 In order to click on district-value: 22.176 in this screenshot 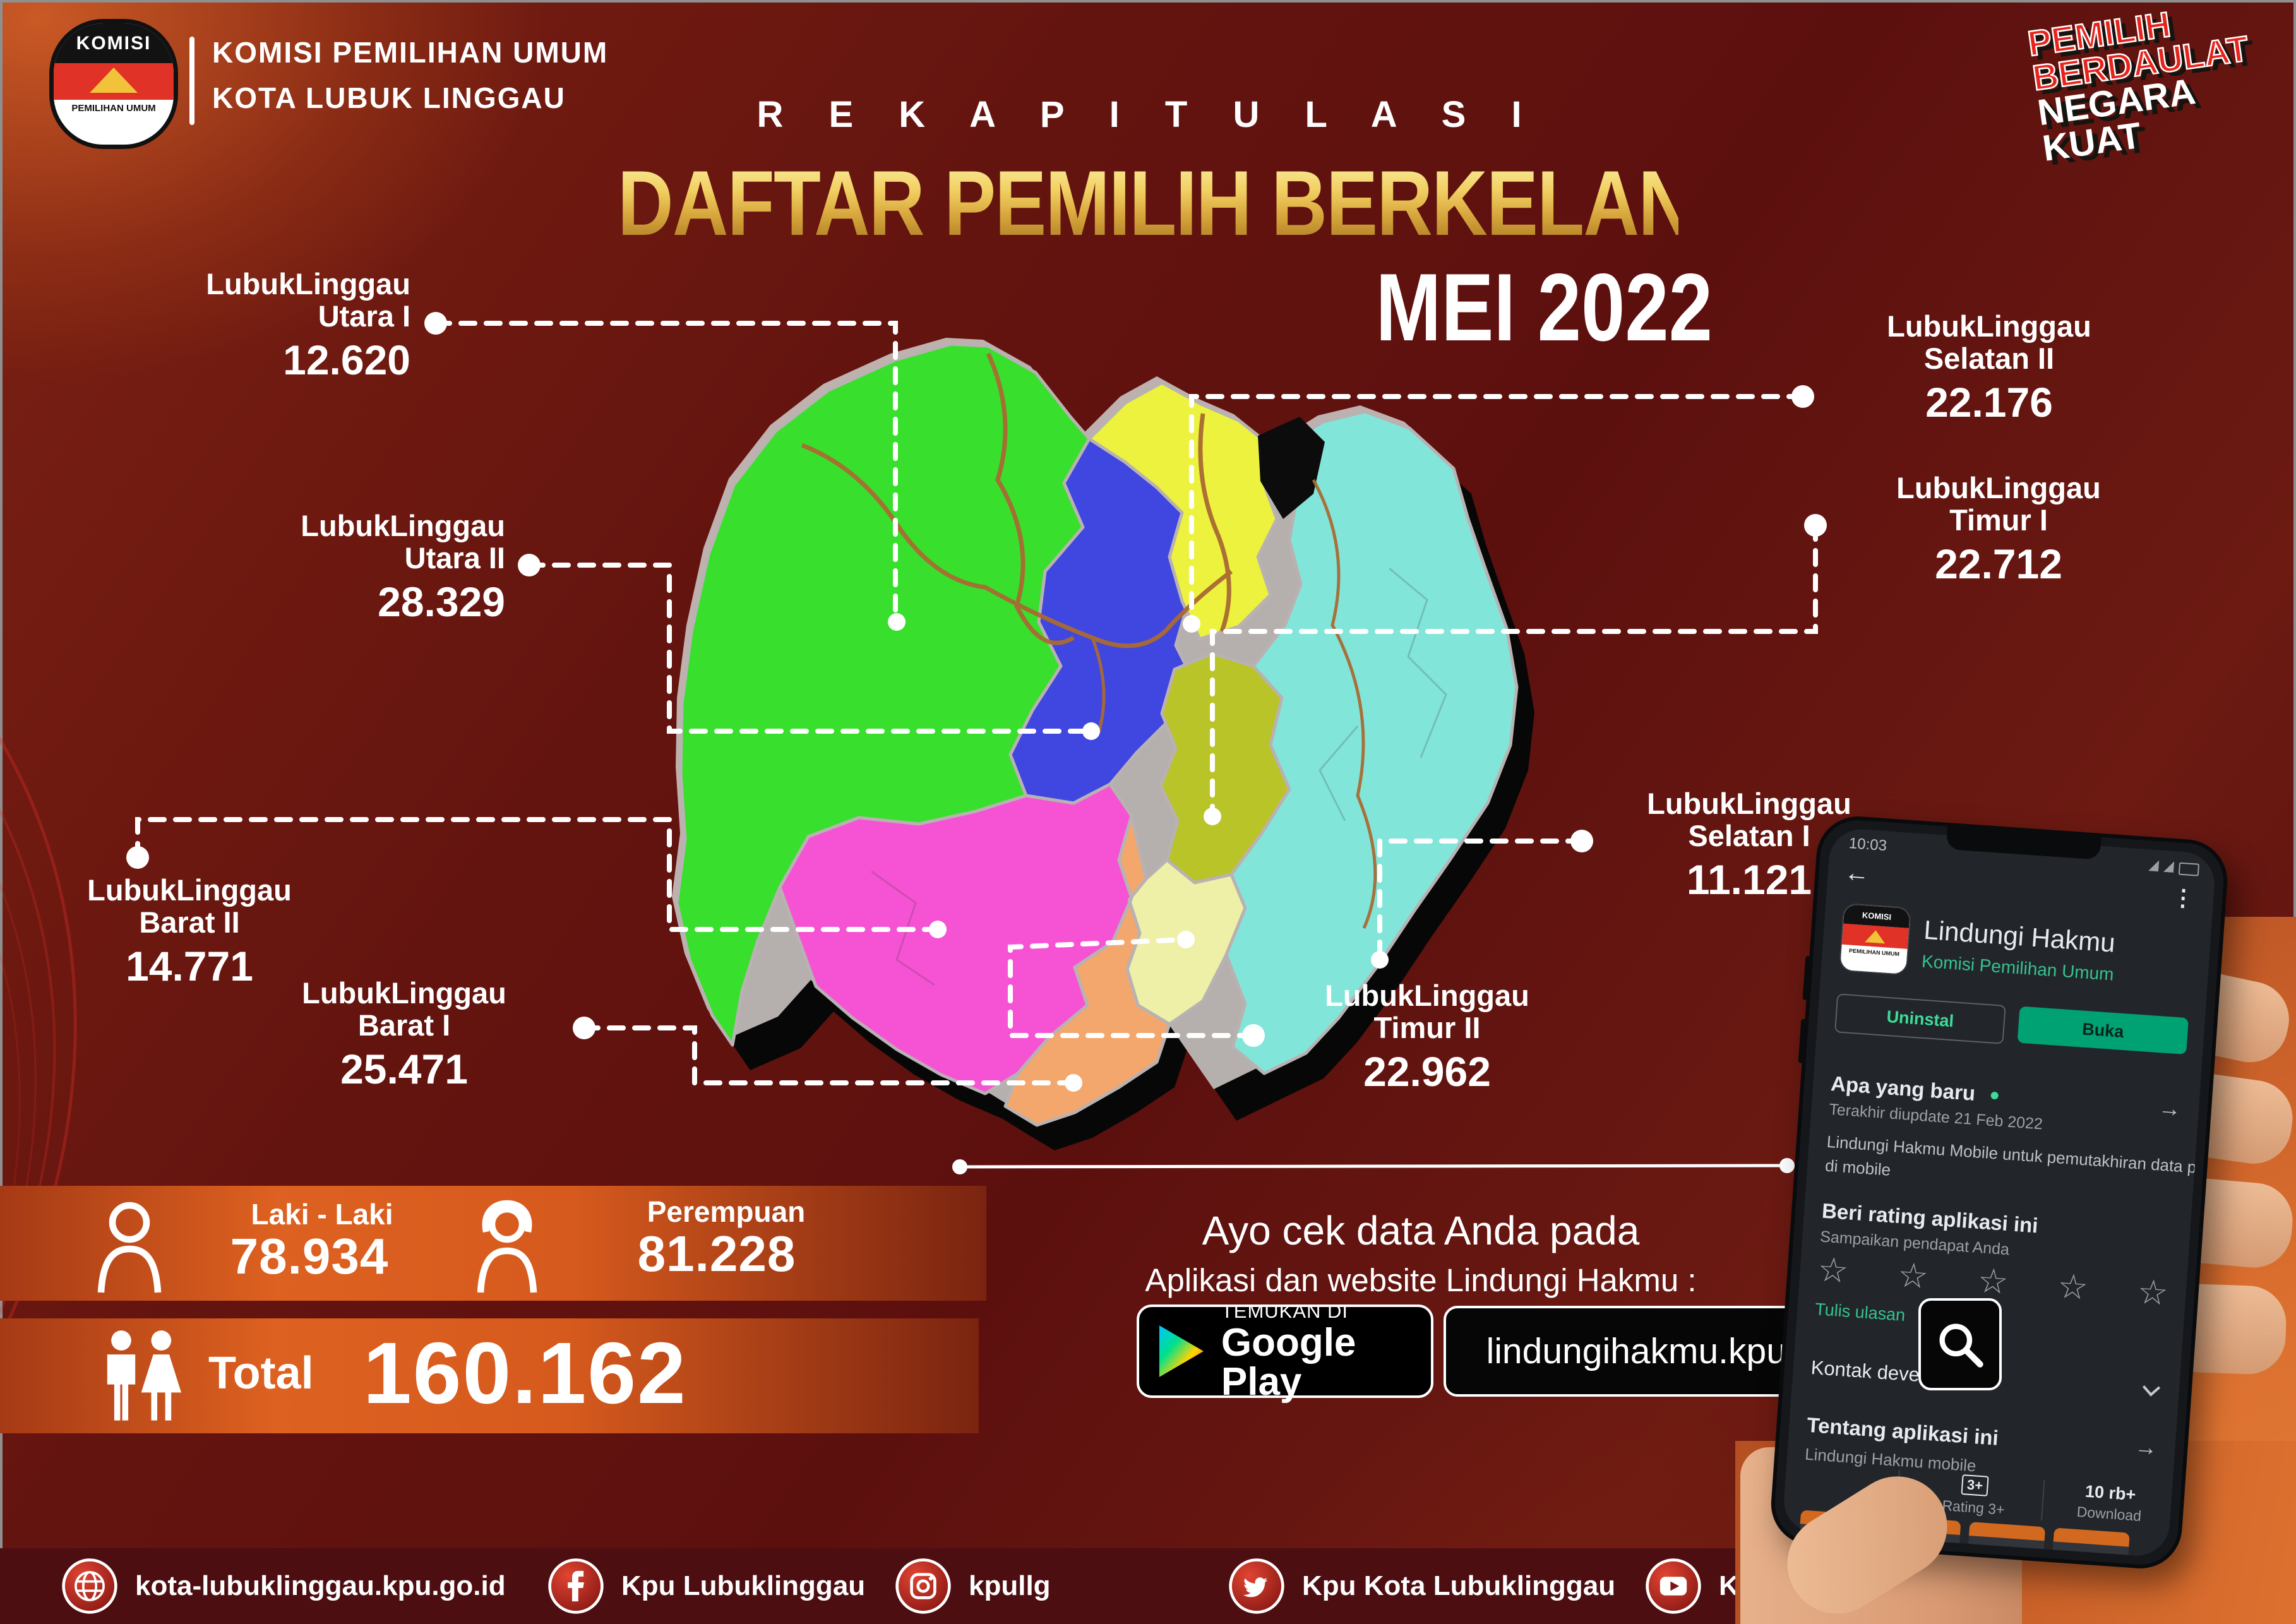, I will do `click(1989, 402)`.